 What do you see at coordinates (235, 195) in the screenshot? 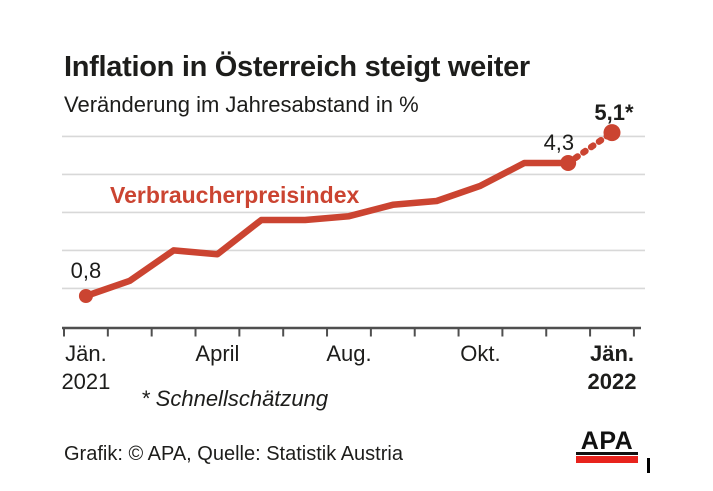
I see `series-label: Verbraucherpreisindex` at bounding box center [235, 195].